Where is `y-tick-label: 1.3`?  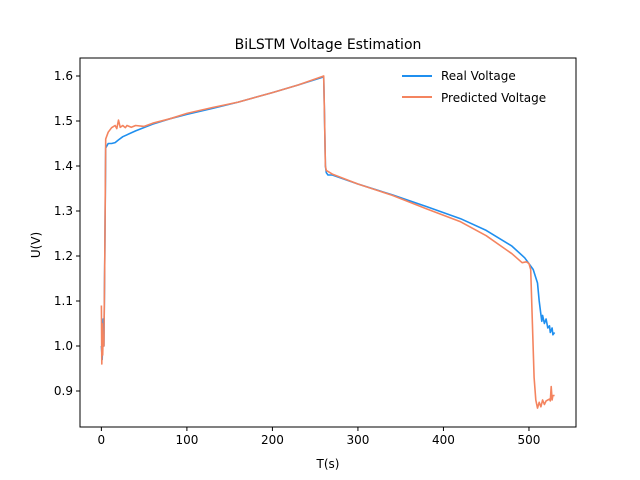 y-tick-label: 1.3 is located at coordinates (63, 211).